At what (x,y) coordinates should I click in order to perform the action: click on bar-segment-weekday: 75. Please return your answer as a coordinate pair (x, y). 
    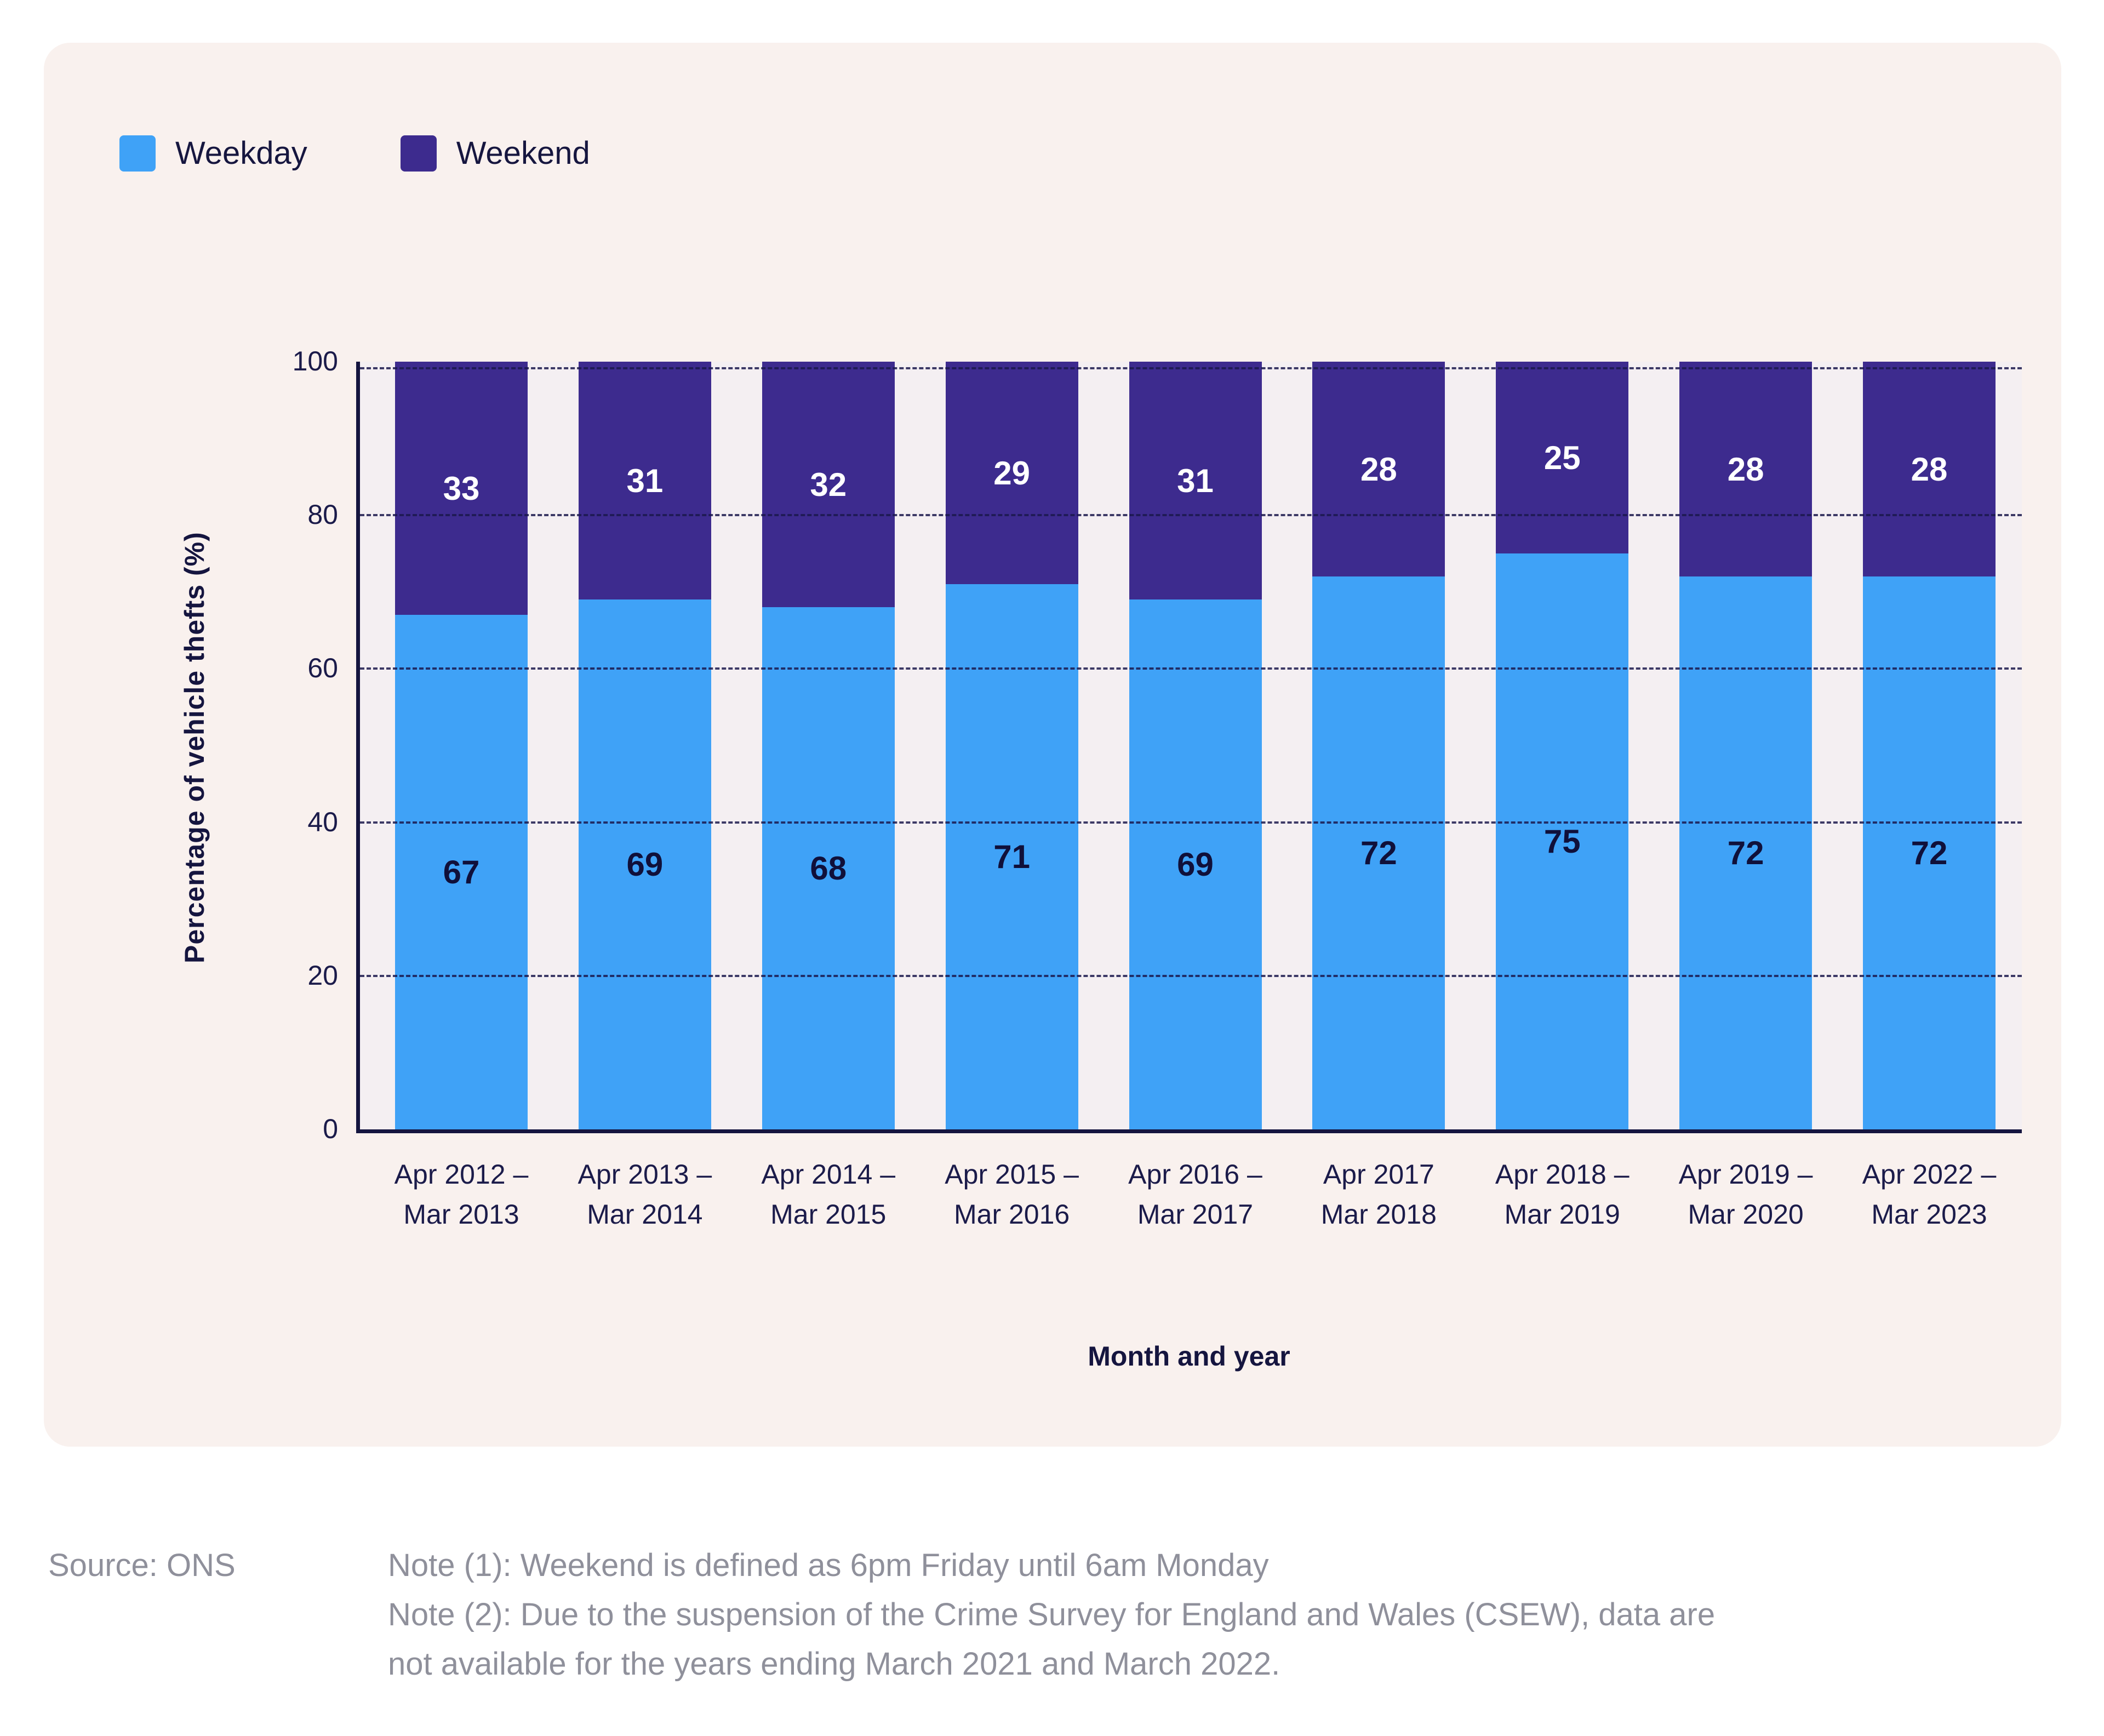
    Looking at the image, I should click on (1563, 841).